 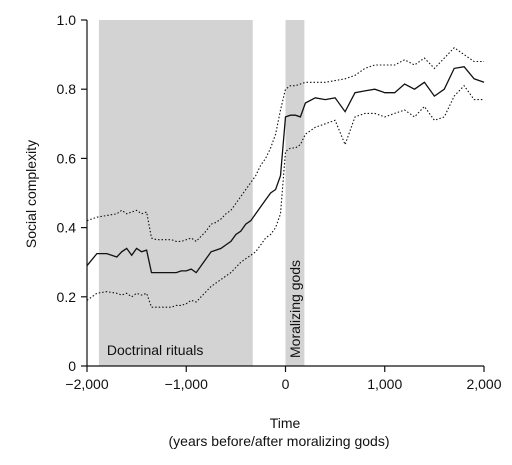 What do you see at coordinates (67, 89) in the screenshot?
I see `y-tick-label: 0.8` at bounding box center [67, 89].